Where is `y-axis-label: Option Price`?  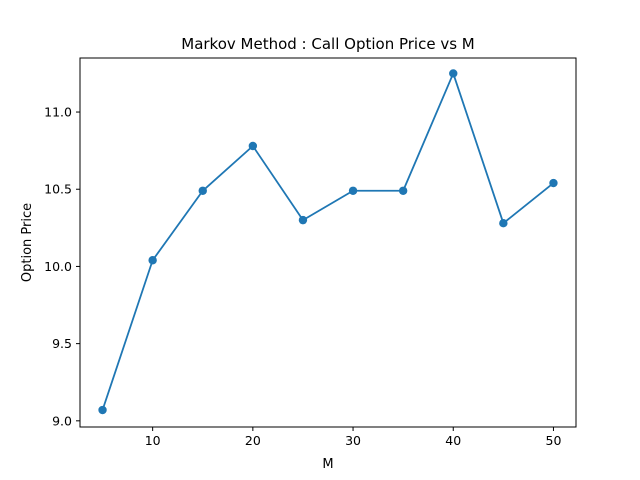
y-axis-label: Option Price is located at coordinates (27, 242).